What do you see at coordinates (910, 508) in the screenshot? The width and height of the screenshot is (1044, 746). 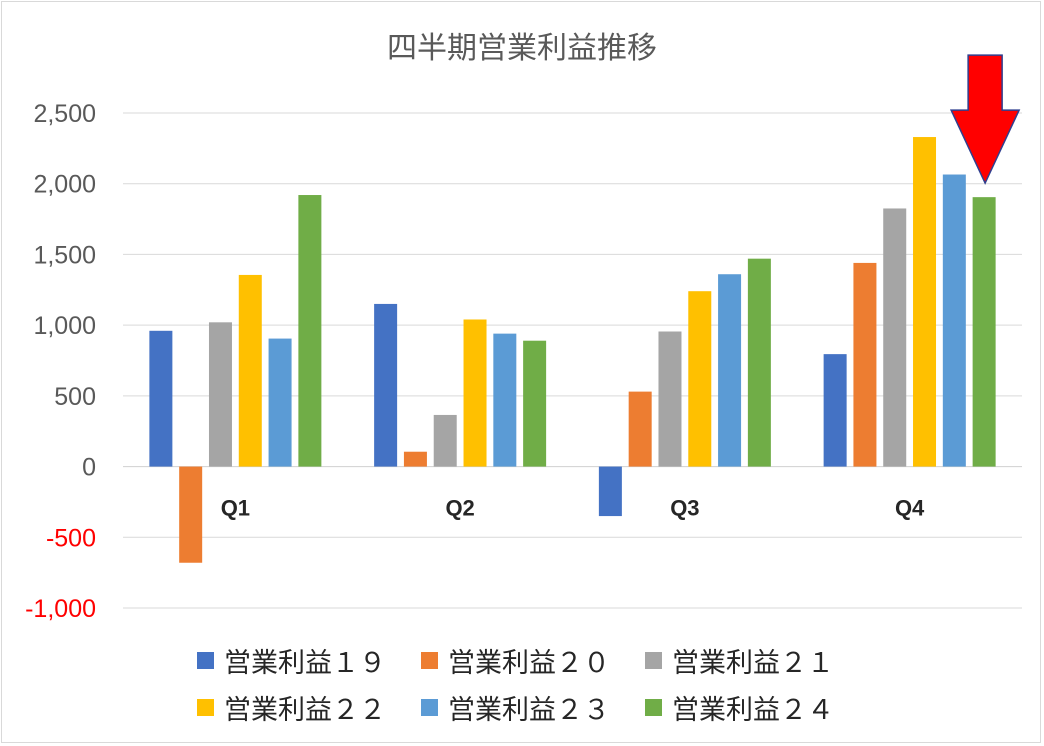 I see `x-category-label: Q4` at bounding box center [910, 508].